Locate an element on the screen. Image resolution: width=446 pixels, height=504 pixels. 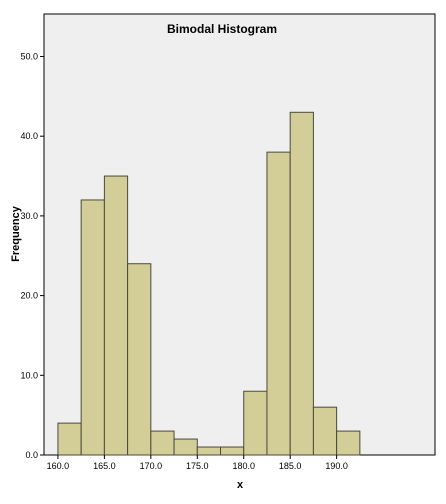
y-tick-label: 20.0 is located at coordinates (29, 296).